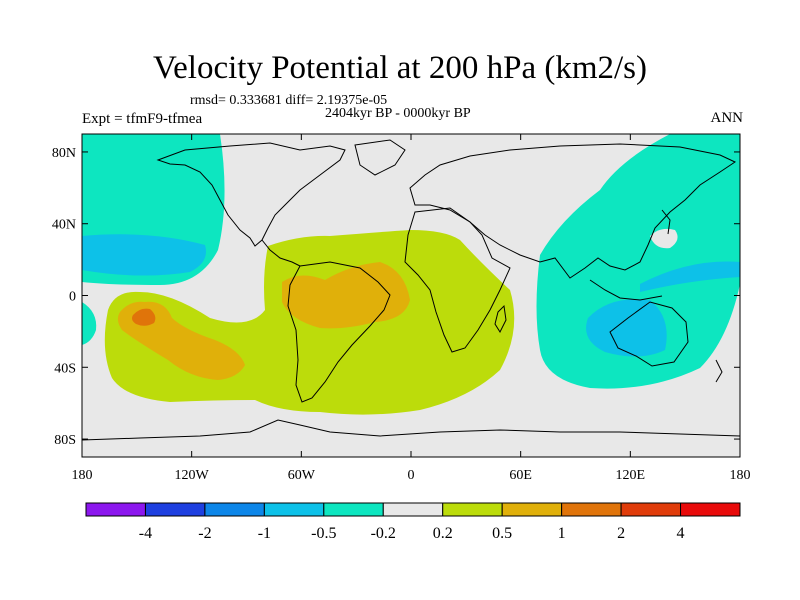  I want to click on indonesia-coast, so click(626, 290).